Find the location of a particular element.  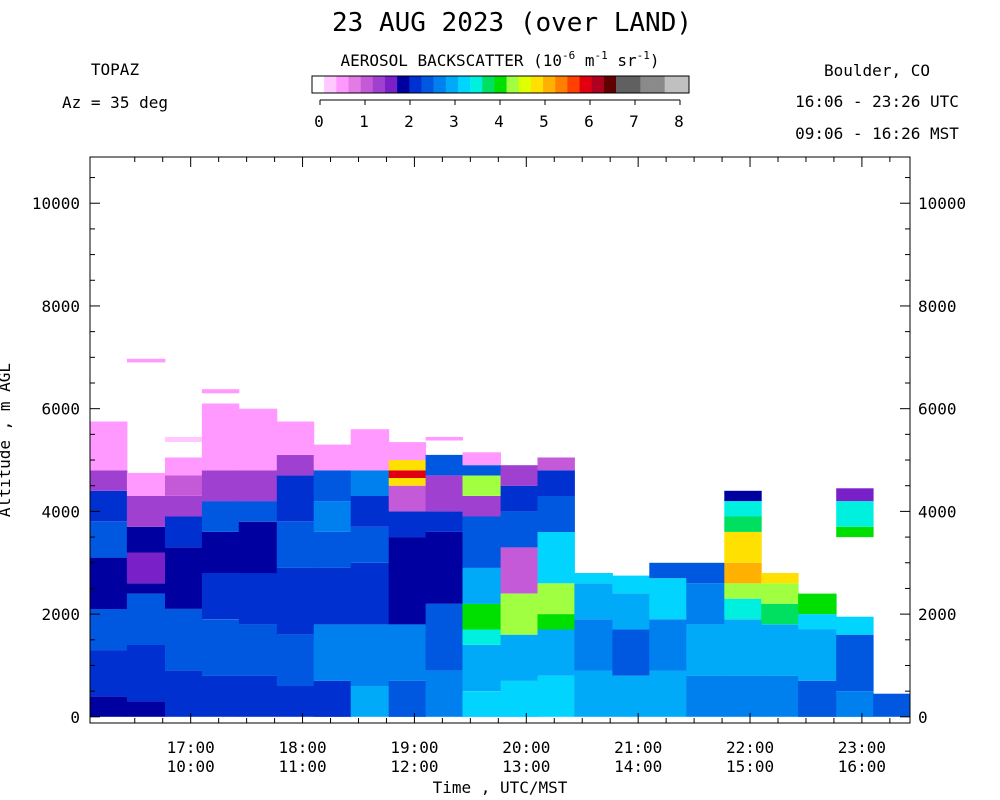

x-tick-label-utc: 19:00 is located at coordinates (414, 747).